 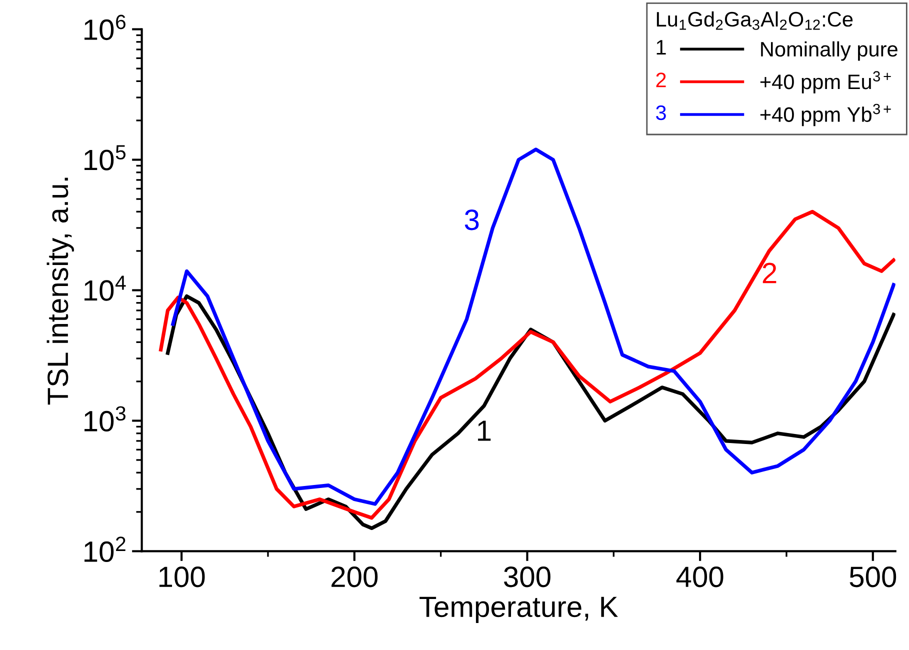 I want to click on y-tick-label: 10$^{2}$, so click(x=105, y=549).